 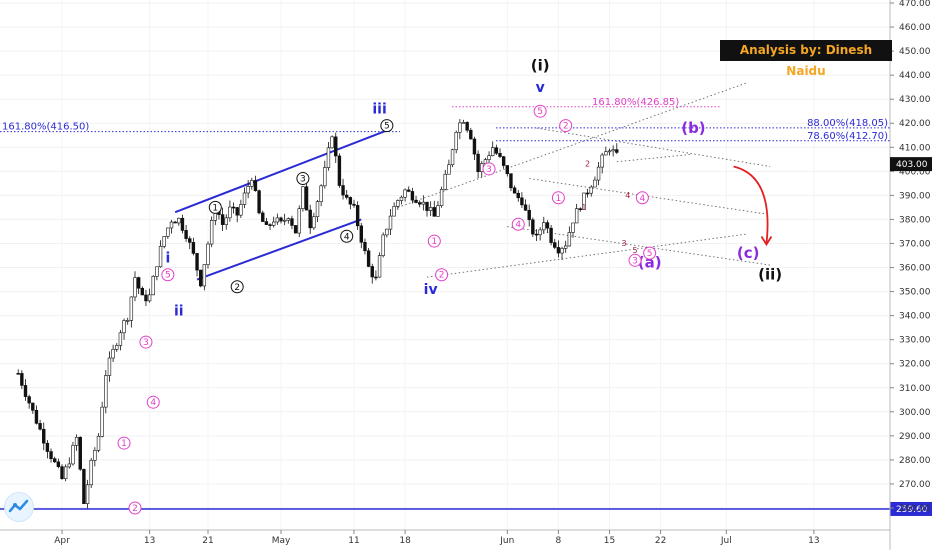 I want to click on wave-count-label: 4, so click(x=518, y=225).